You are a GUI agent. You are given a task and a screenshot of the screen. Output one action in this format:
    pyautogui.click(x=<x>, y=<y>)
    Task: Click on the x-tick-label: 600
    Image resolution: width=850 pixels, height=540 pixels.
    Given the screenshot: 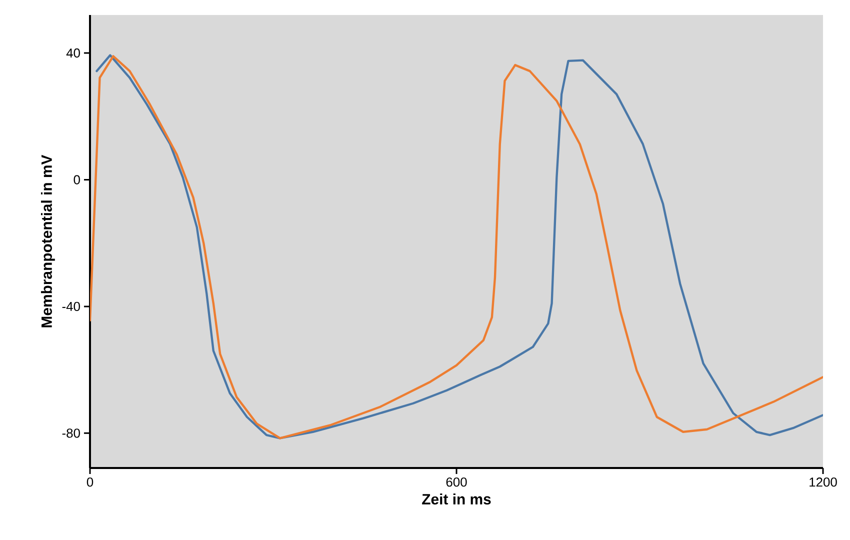 What is the action you would take?
    pyautogui.click(x=456, y=482)
    